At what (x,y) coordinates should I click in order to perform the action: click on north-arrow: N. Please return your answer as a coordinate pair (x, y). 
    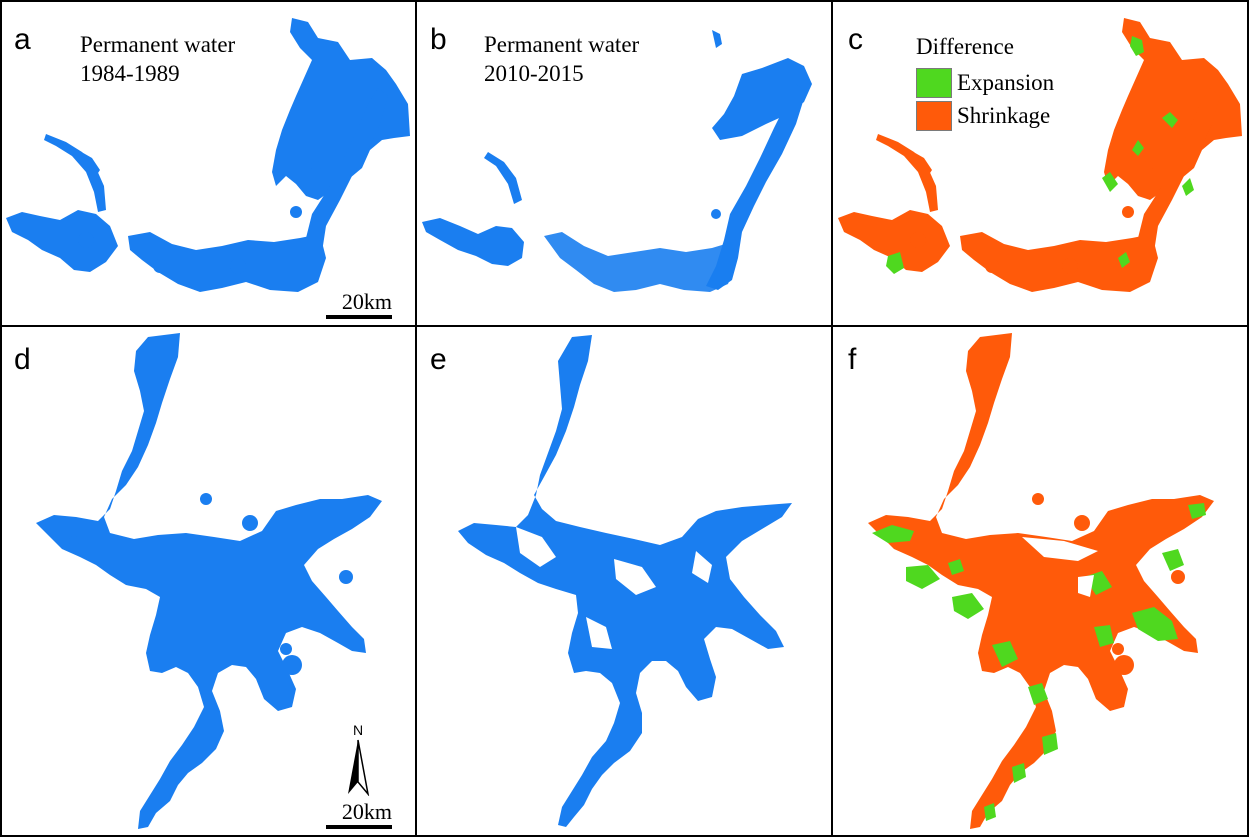
    Looking at the image, I should click on (358, 761).